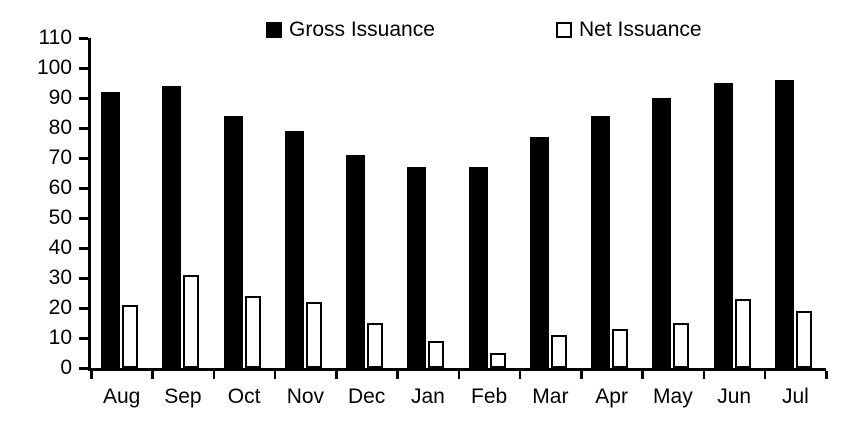 The height and width of the screenshot is (430, 852). Describe the element at coordinates (130, 336) in the screenshot. I see `net-issuance-bar-aug` at that location.